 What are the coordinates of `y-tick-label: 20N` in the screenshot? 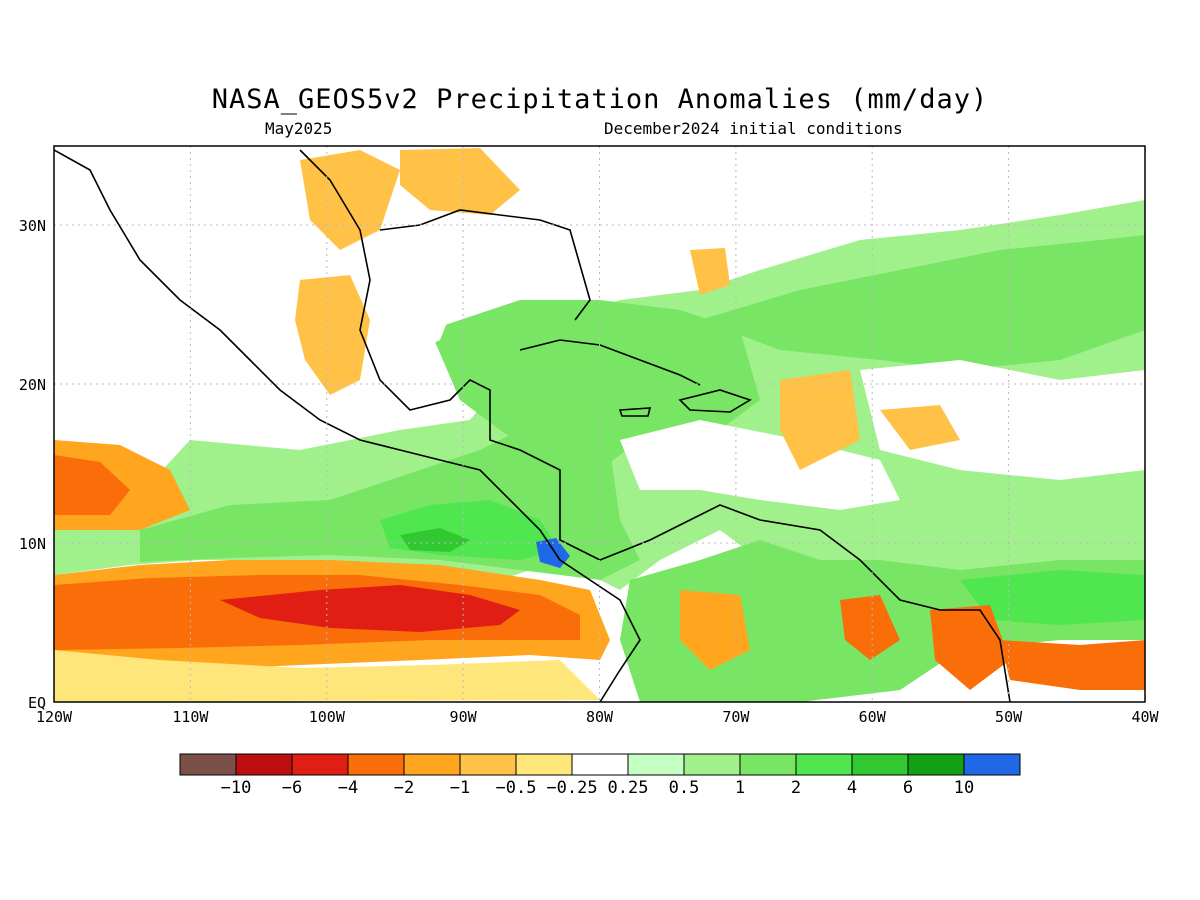 It's located at (32, 385).